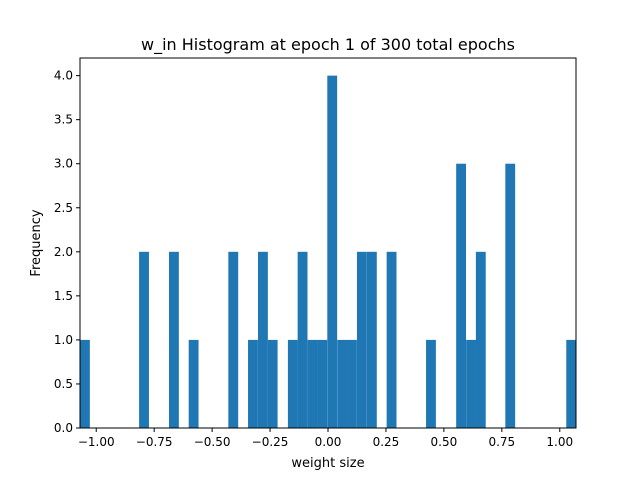 The image size is (640, 480). I want to click on x-axis-label: weight size, so click(327, 463).